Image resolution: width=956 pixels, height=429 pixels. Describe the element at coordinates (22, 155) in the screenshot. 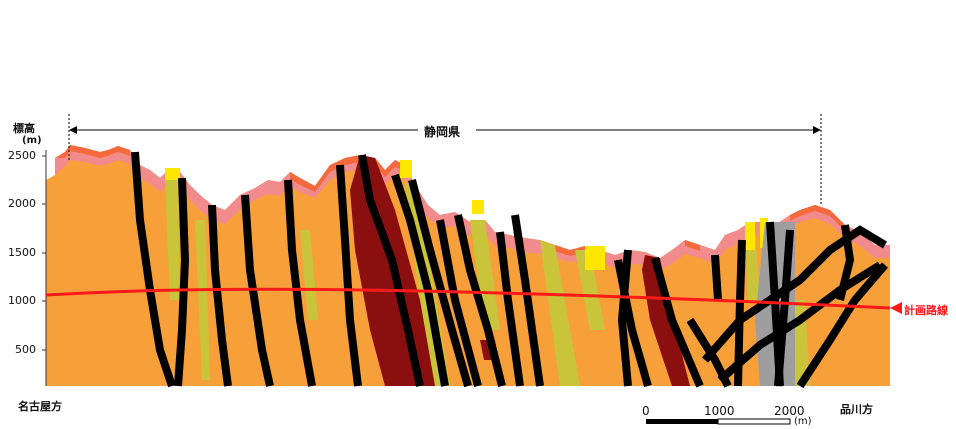

I see `y-tick-label-2500: 2500` at that location.